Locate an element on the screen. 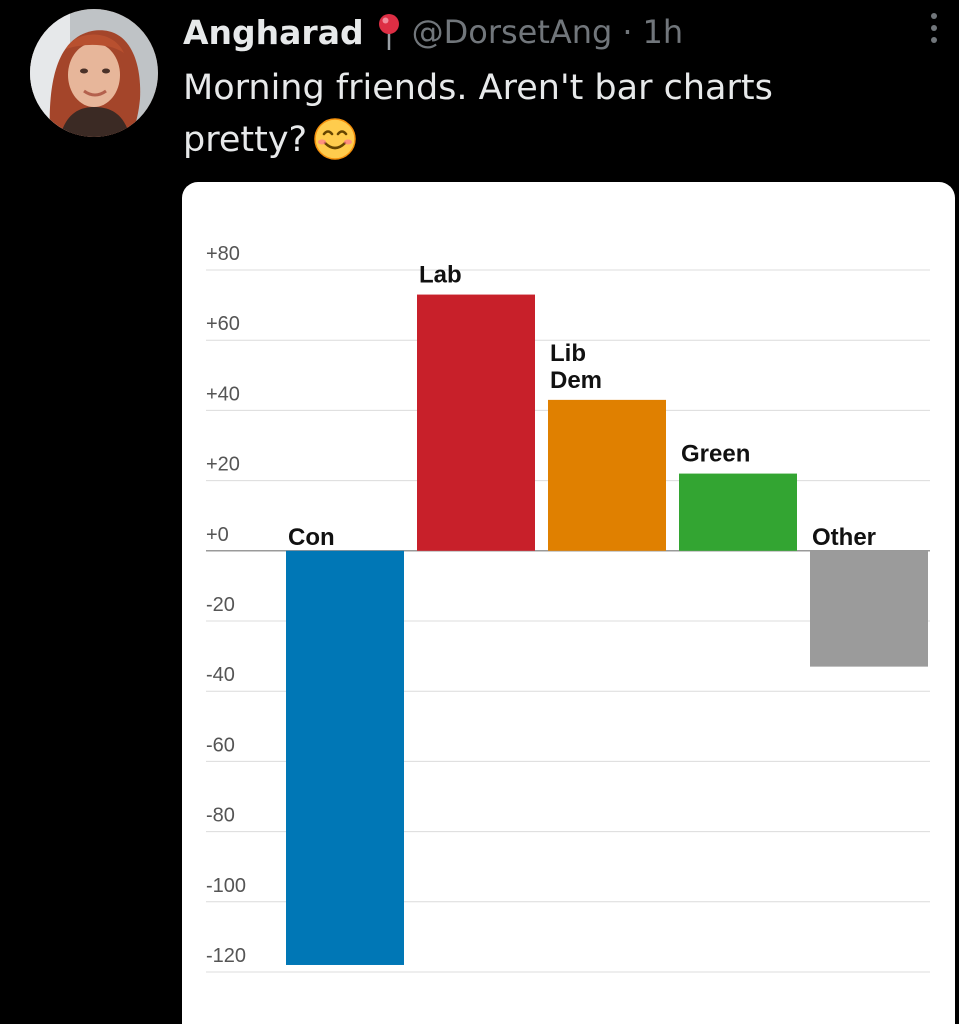  display-name: Angharad is located at coordinates (273, 32).